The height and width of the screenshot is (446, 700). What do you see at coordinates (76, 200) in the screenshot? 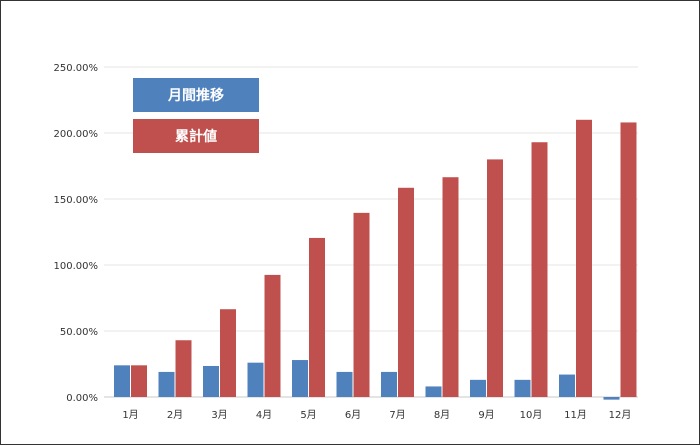
I see `y-tick-label: 150.00%` at bounding box center [76, 200].